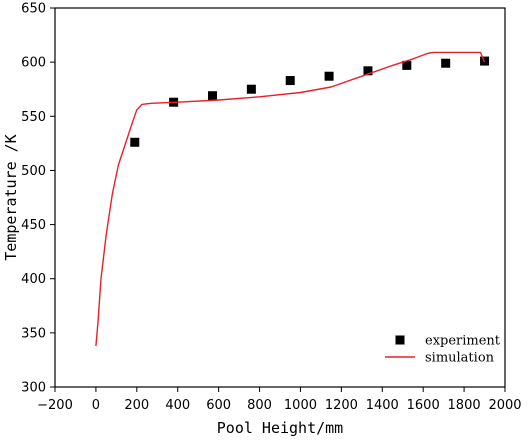 The width and height of the screenshot is (532, 440). Describe the element at coordinates (460, 358) in the screenshot. I see `legend-label-simulation: simulation` at that location.